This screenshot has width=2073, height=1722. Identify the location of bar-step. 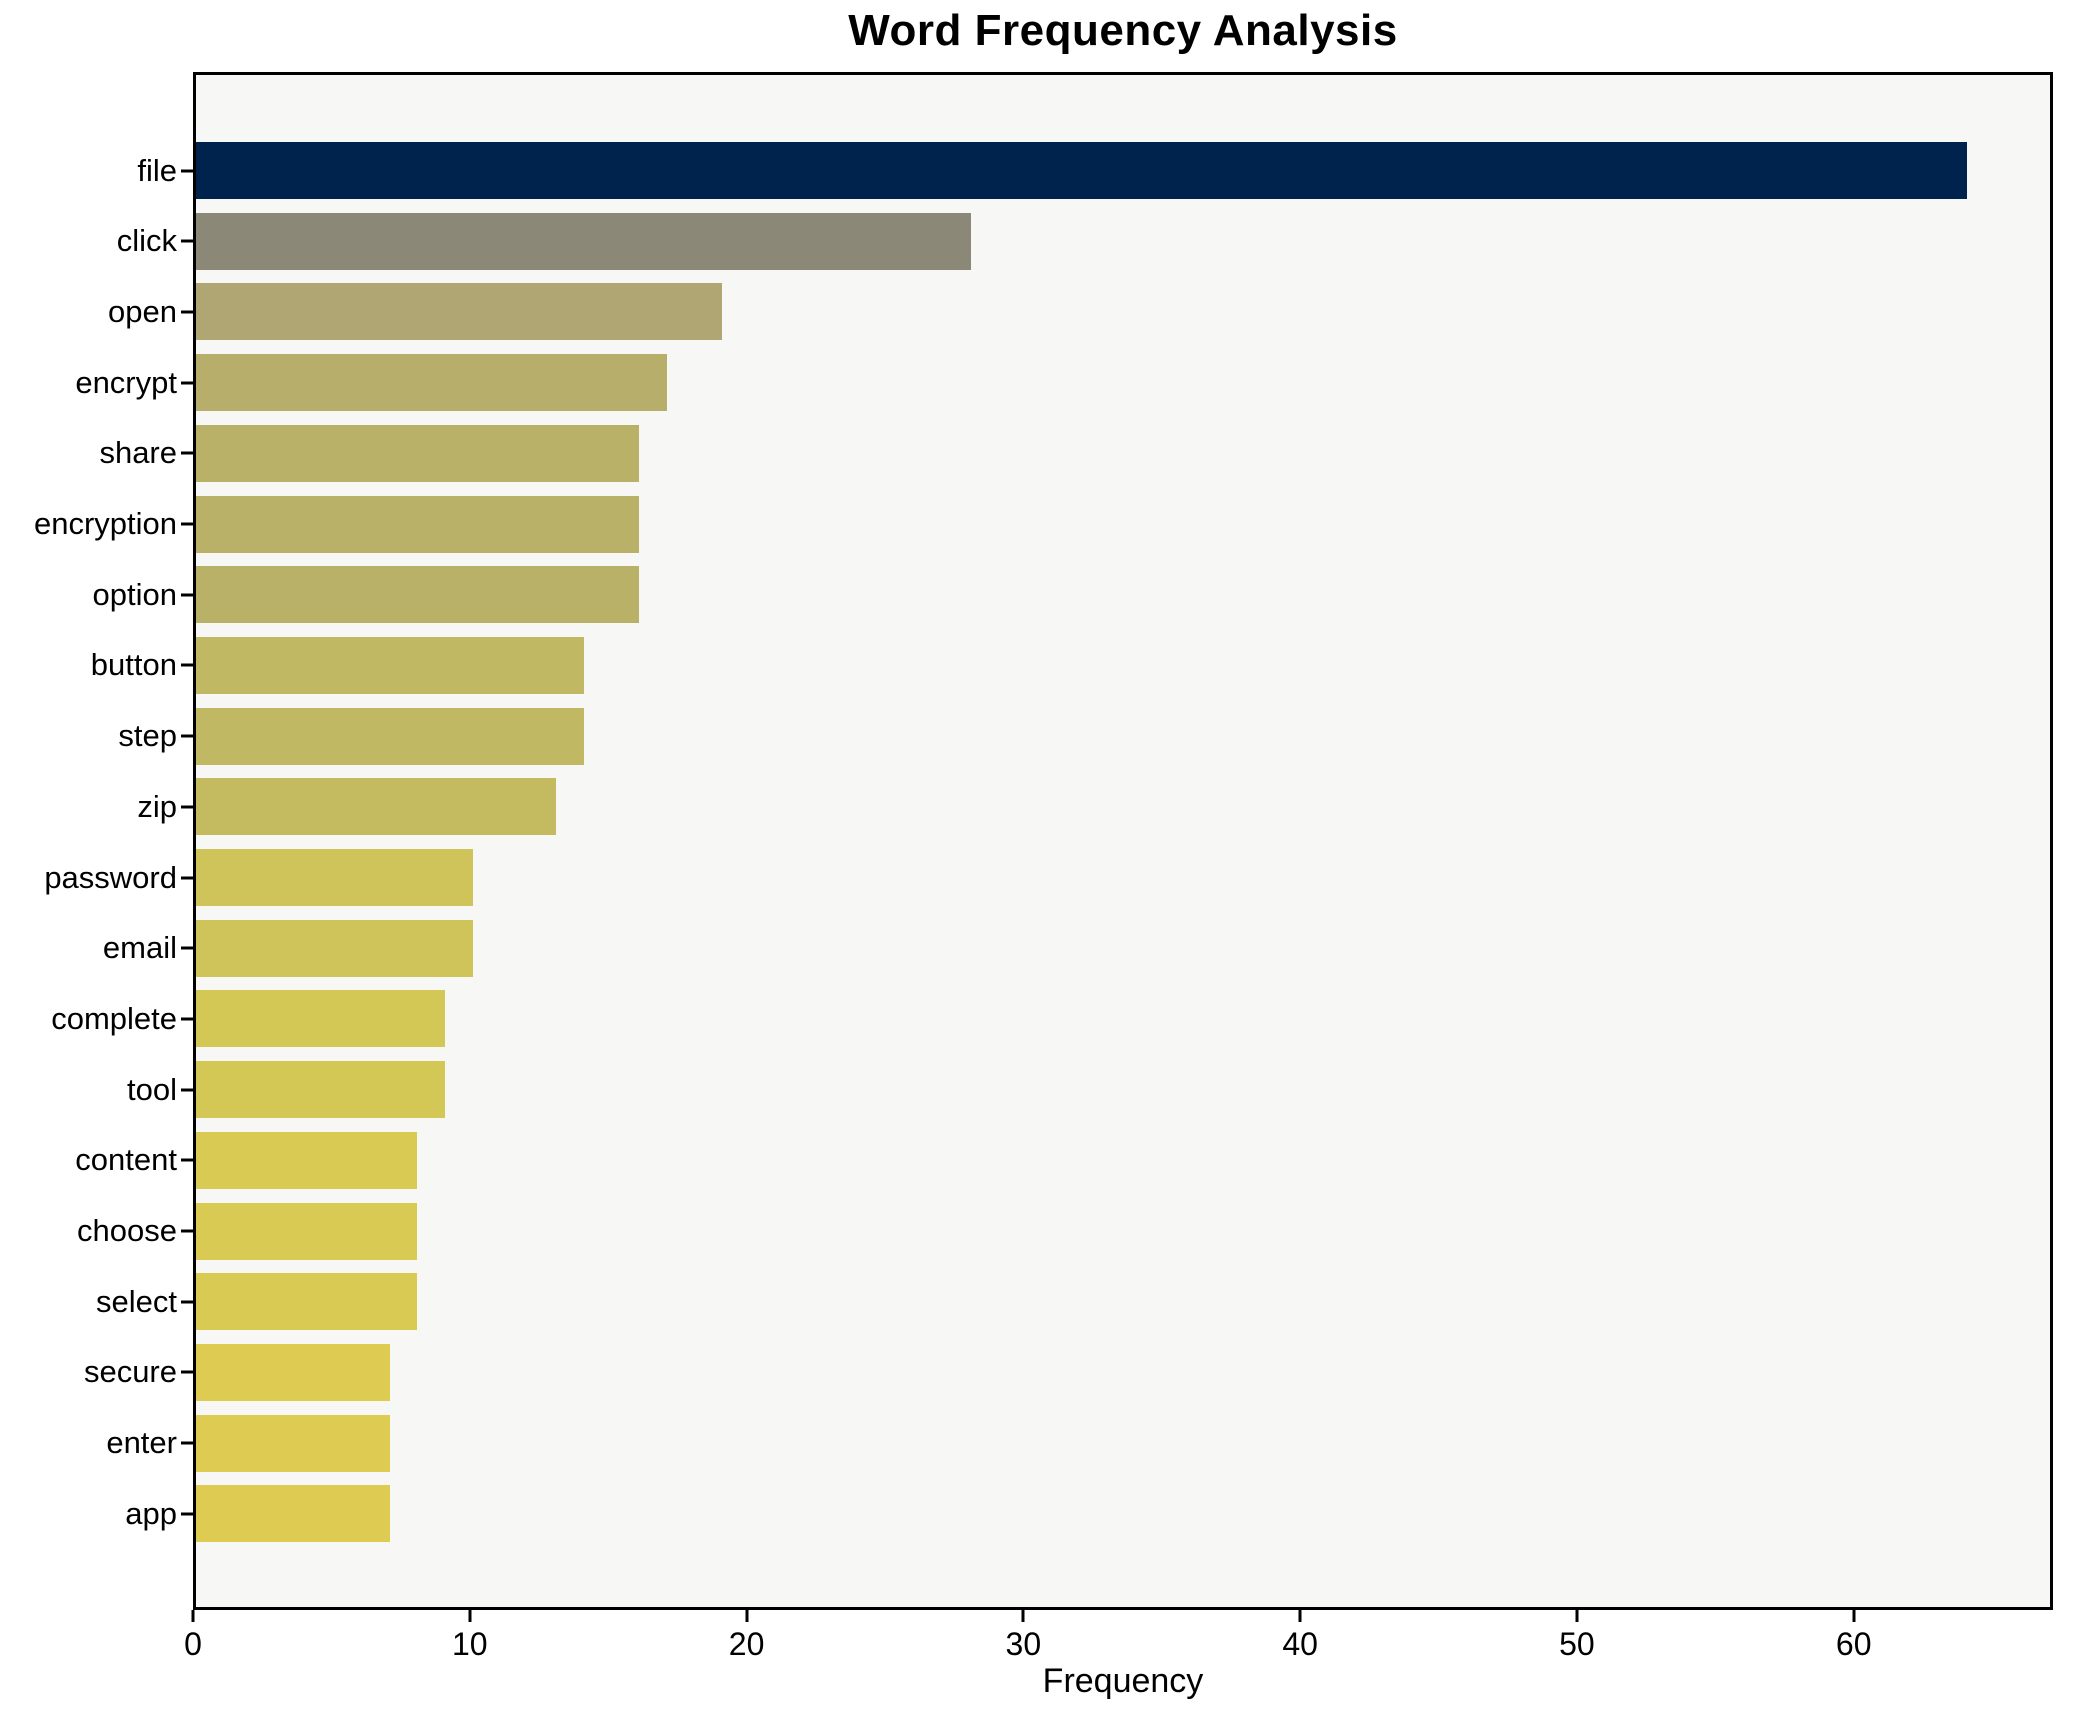
(390, 736).